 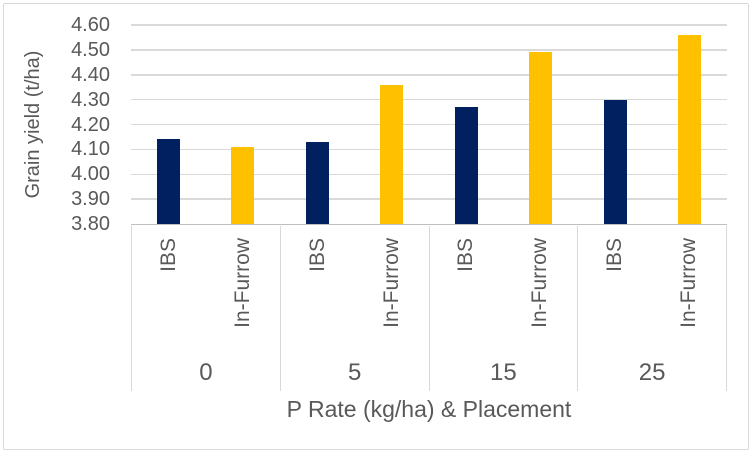 I want to click on category-group-label: 25, so click(x=652, y=372).